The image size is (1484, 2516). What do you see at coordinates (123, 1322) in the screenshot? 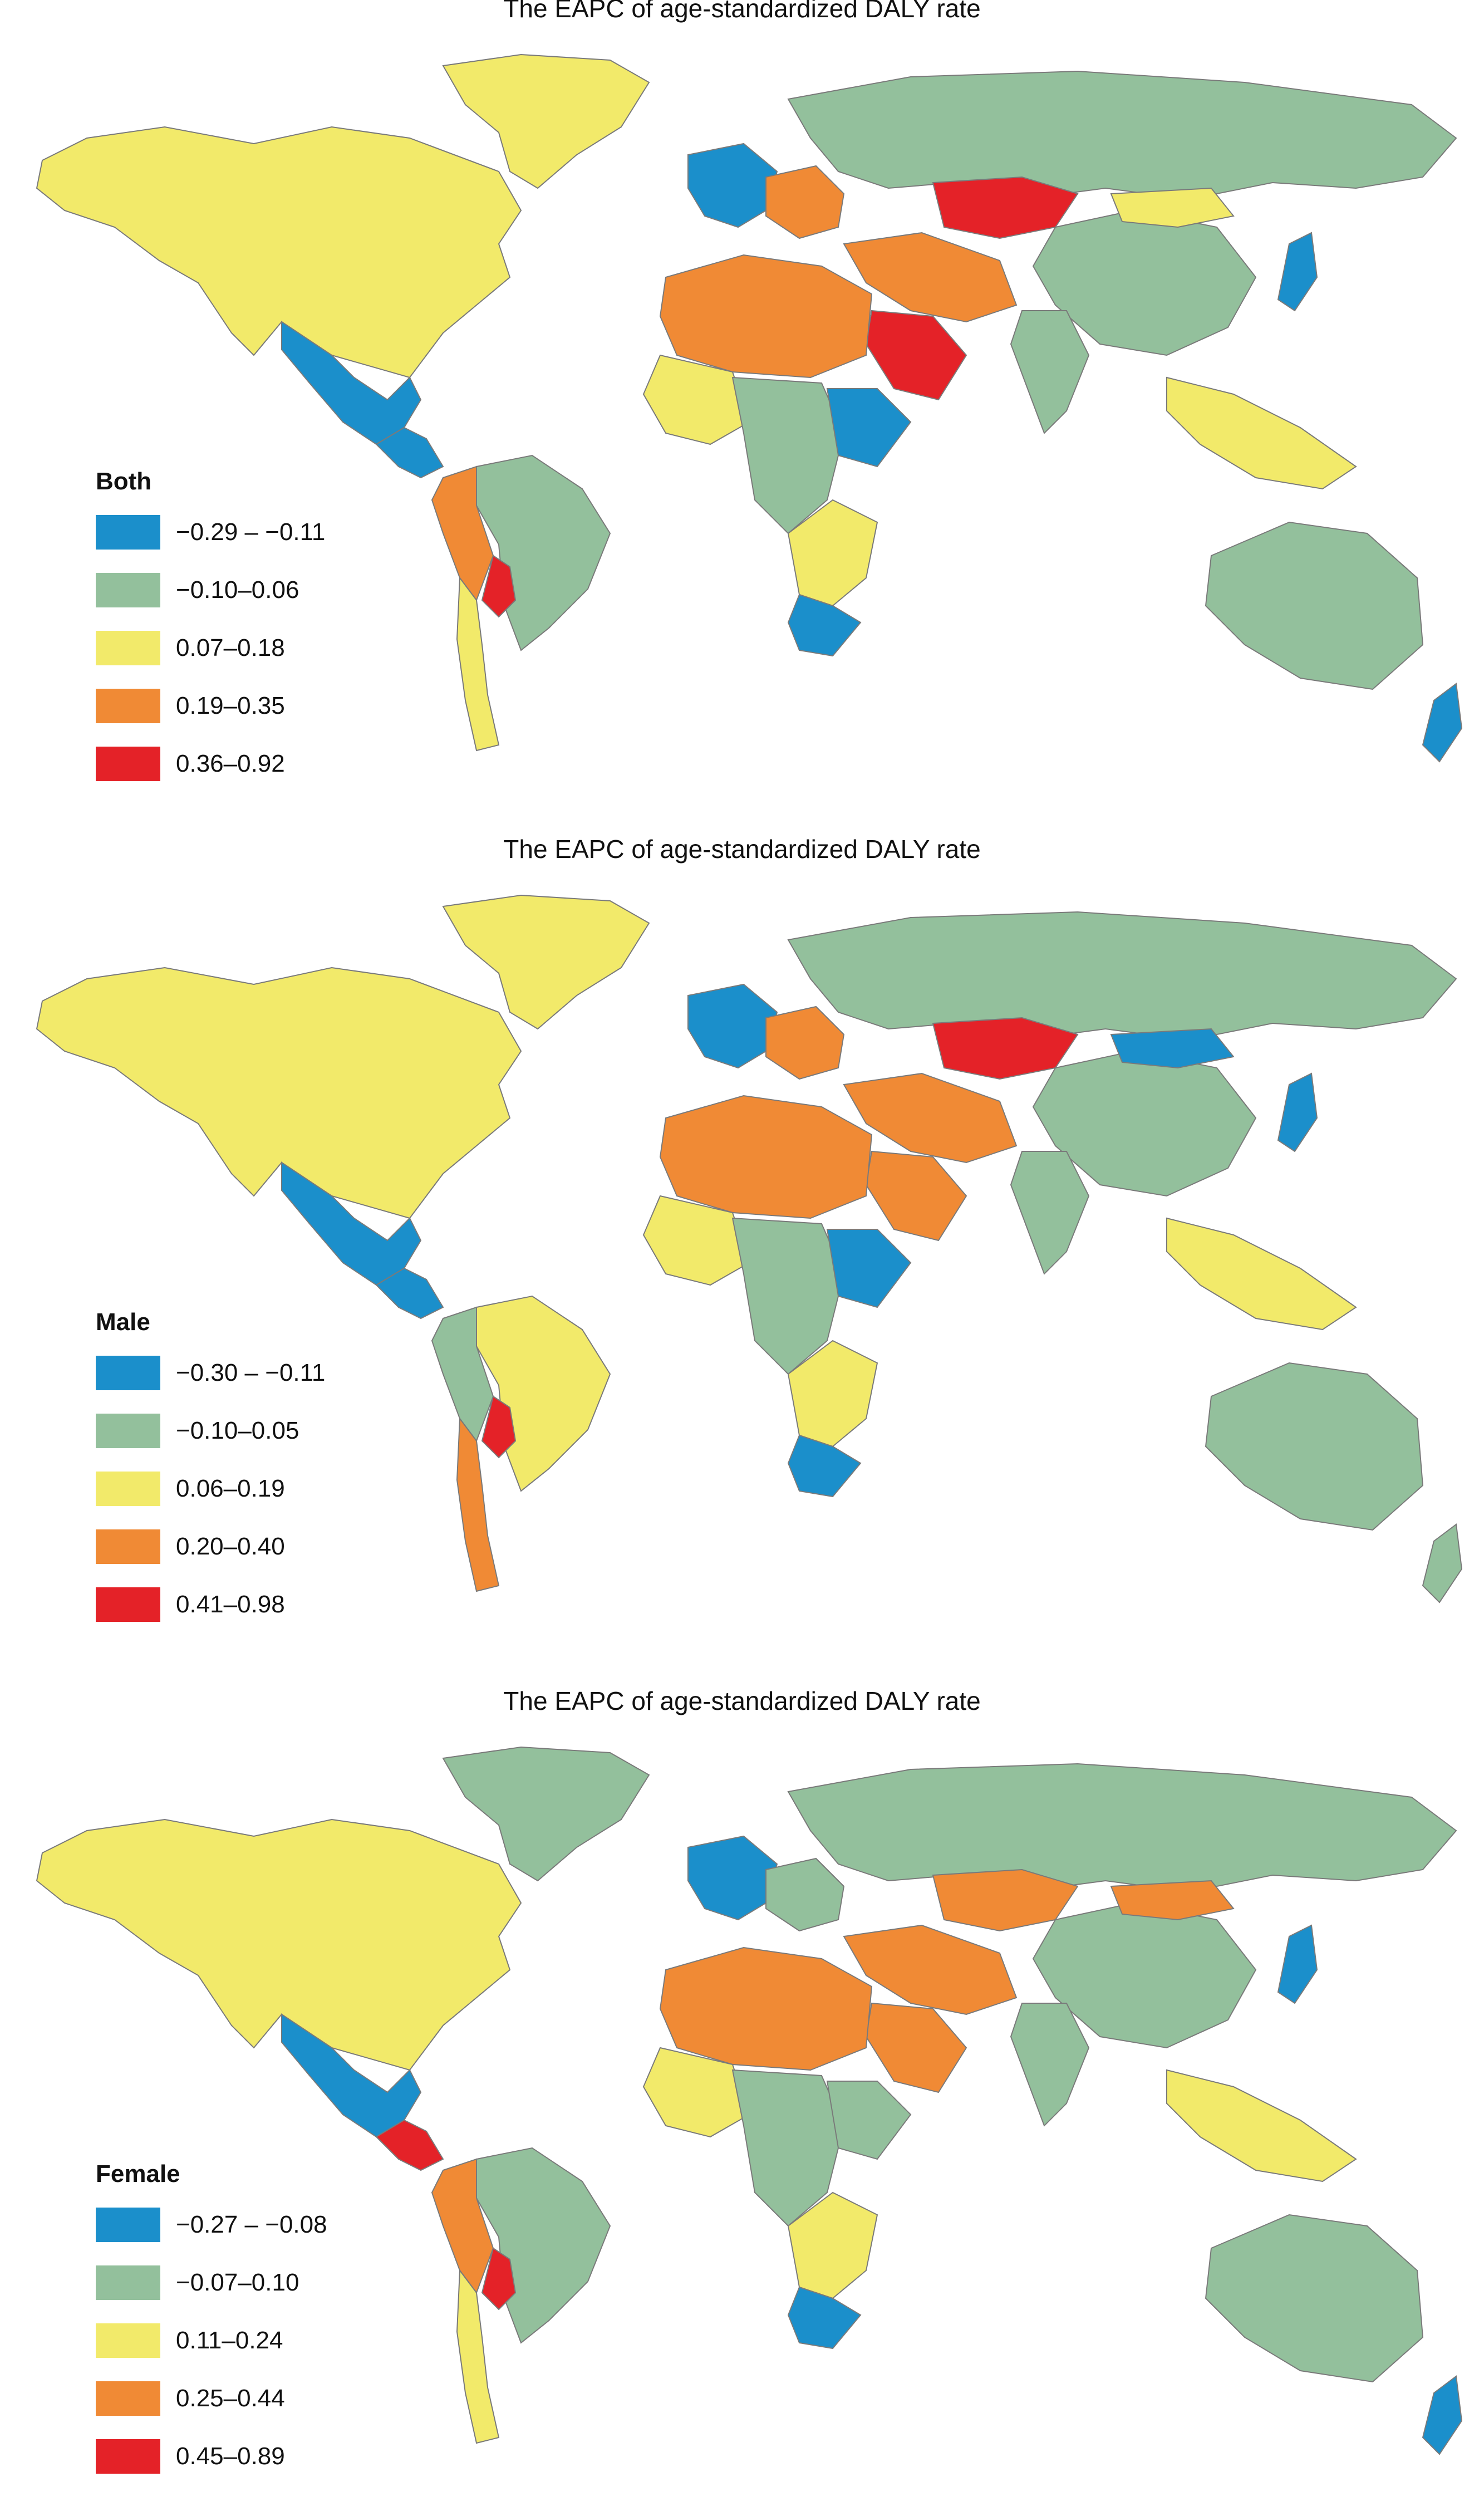
I see `legend-title: Male` at bounding box center [123, 1322].